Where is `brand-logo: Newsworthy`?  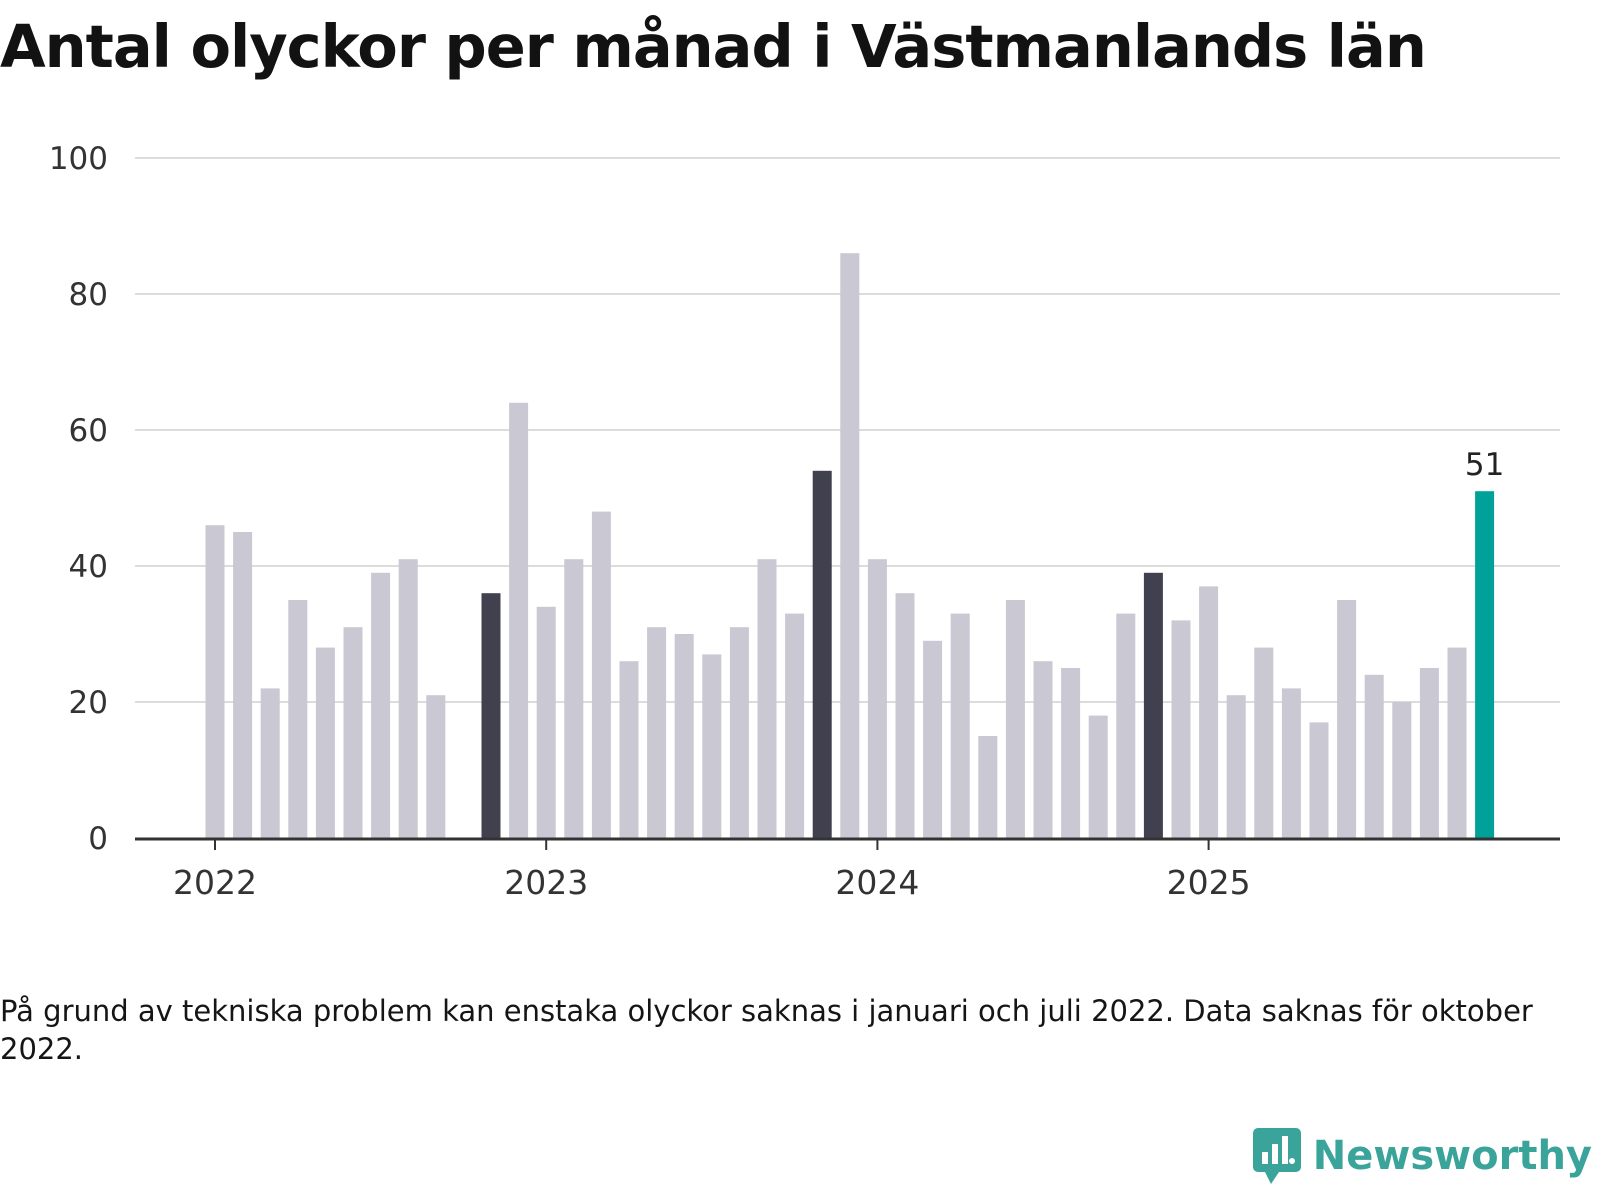
brand-logo: Newsworthy is located at coordinates (1421, 1156).